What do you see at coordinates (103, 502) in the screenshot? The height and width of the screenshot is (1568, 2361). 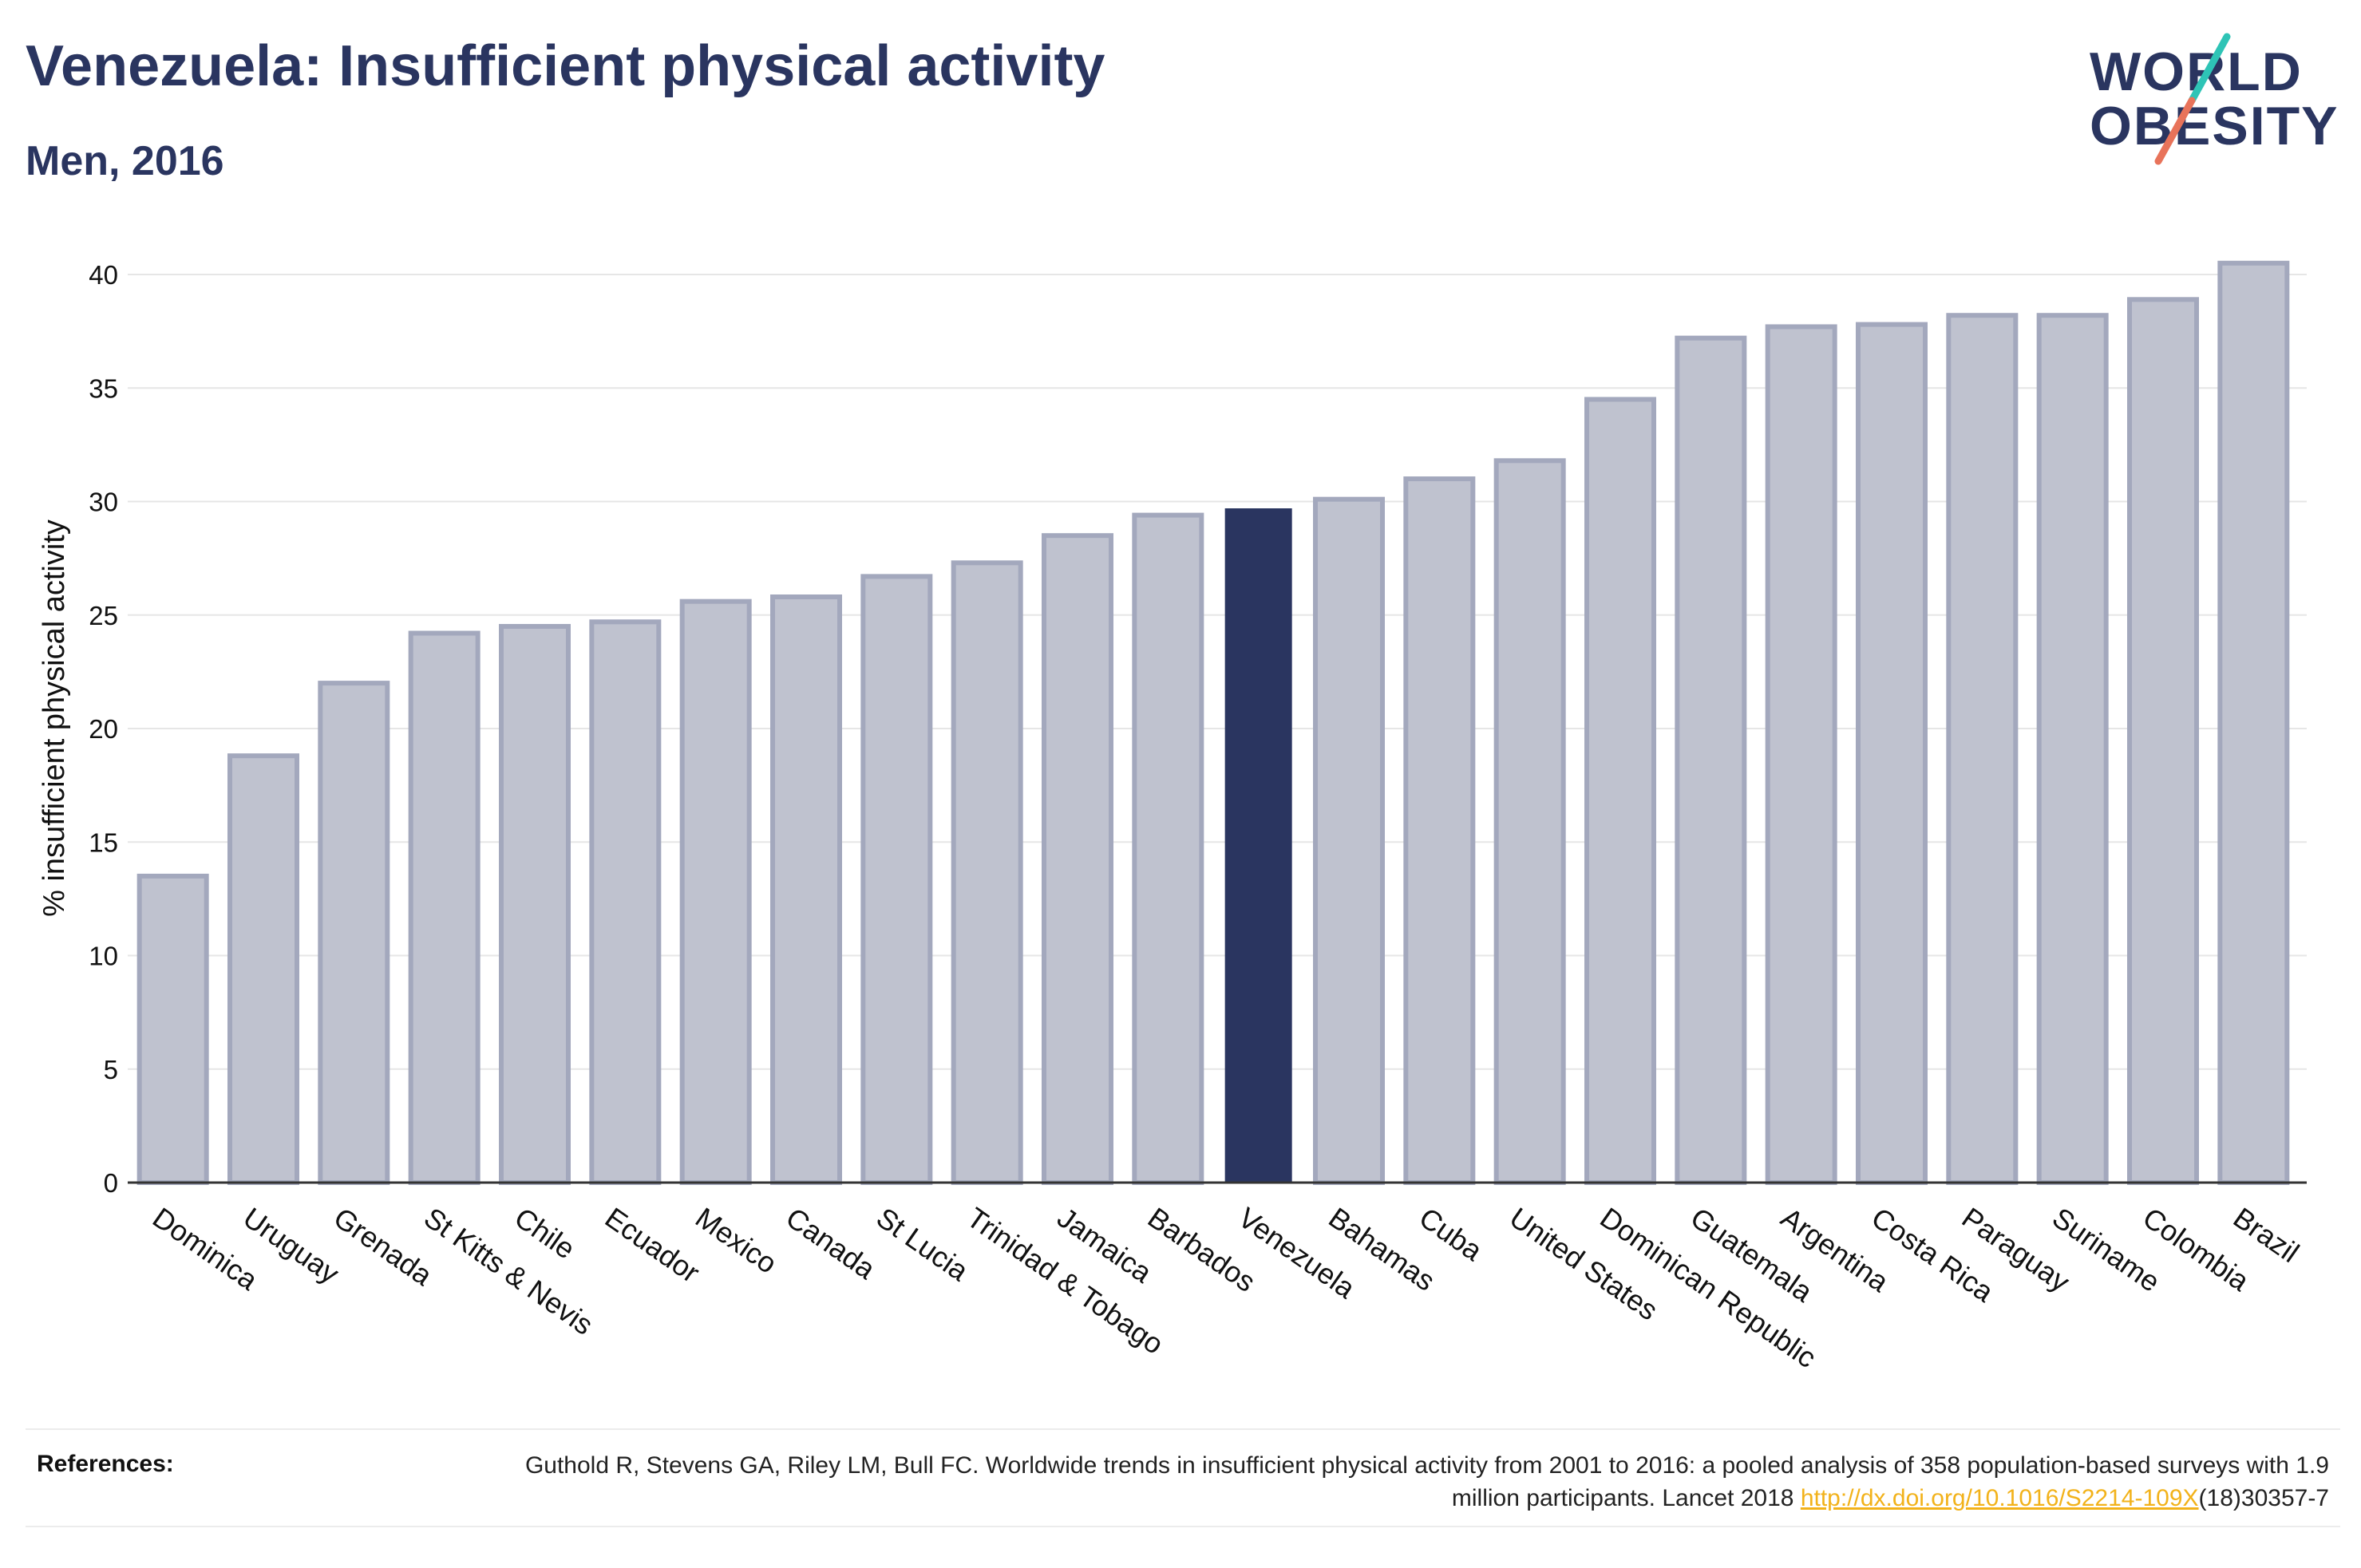 I see `y-tick-label: 30` at bounding box center [103, 502].